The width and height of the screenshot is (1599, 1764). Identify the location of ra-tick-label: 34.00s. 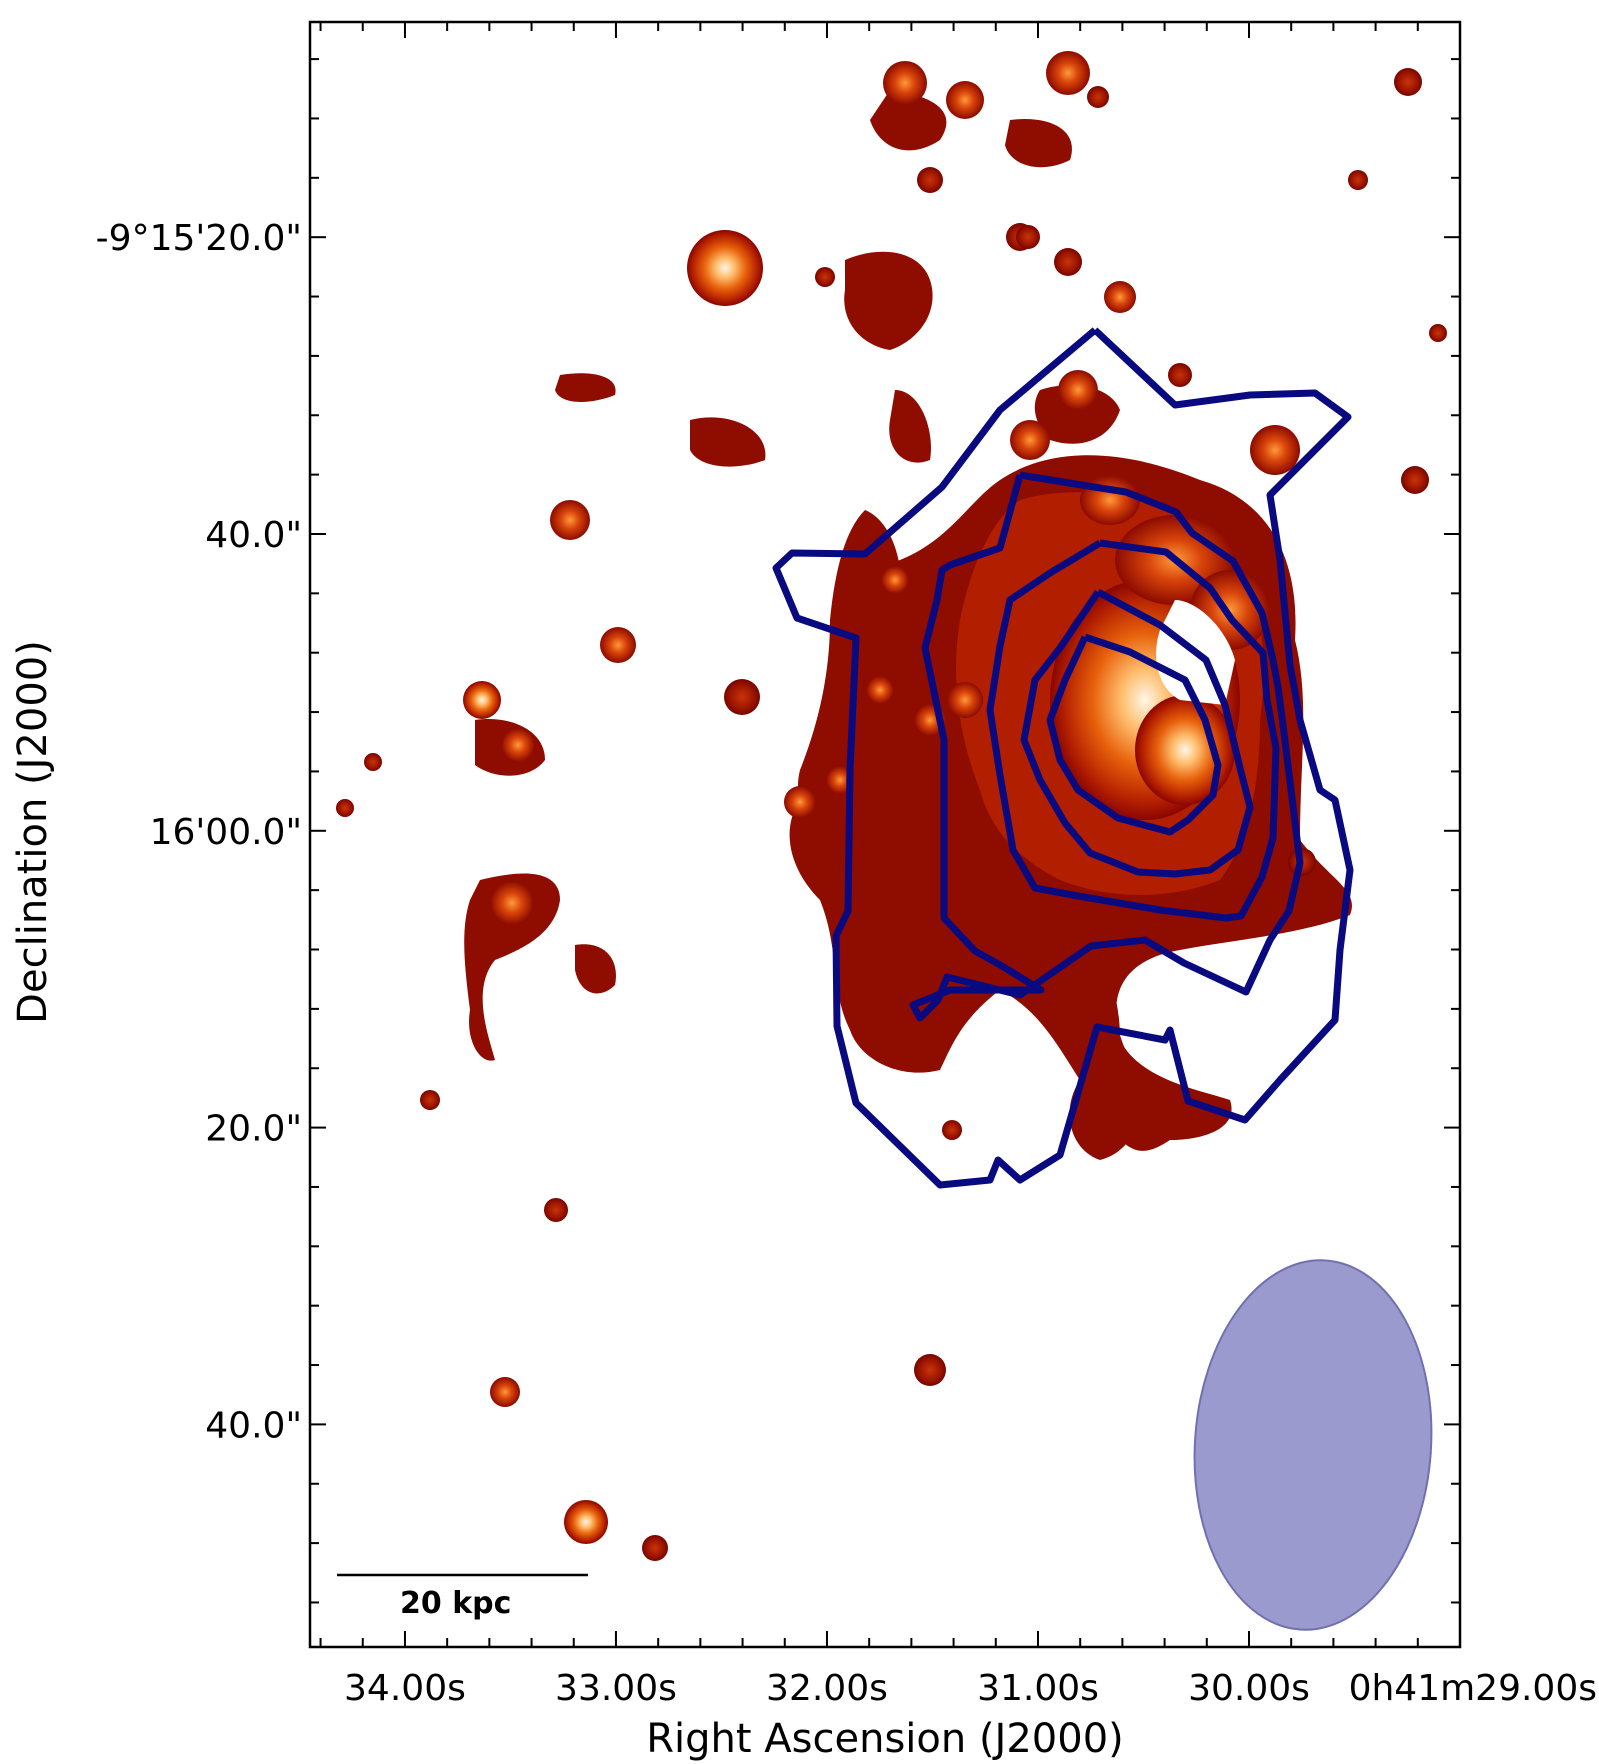
(405, 1688).